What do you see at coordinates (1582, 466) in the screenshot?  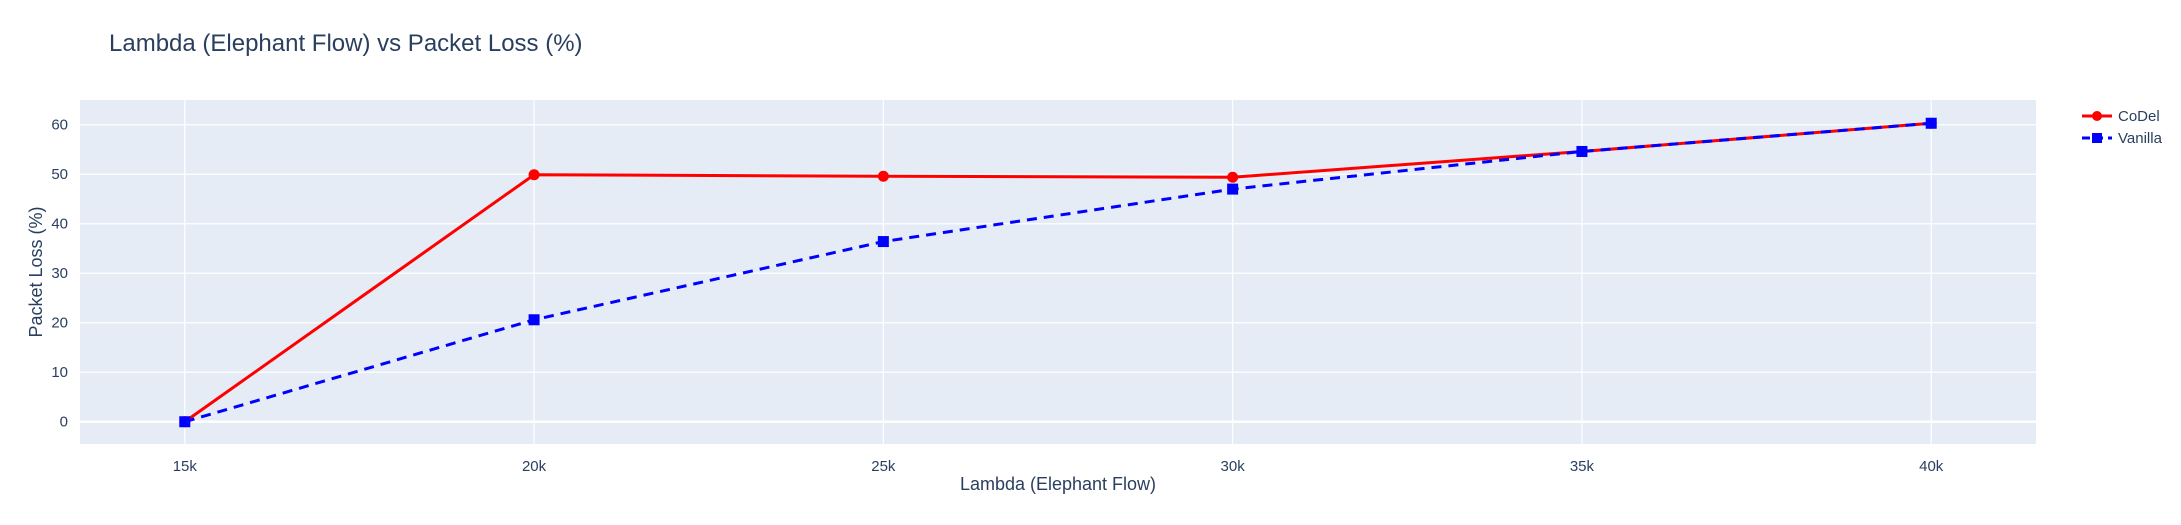 I see `x-tick-label: 35k` at bounding box center [1582, 466].